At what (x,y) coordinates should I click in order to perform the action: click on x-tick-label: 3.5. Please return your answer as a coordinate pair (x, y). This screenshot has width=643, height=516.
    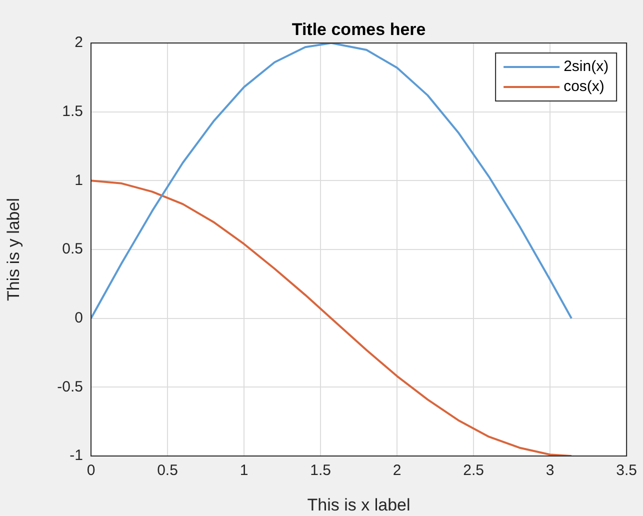
    Looking at the image, I should click on (627, 471).